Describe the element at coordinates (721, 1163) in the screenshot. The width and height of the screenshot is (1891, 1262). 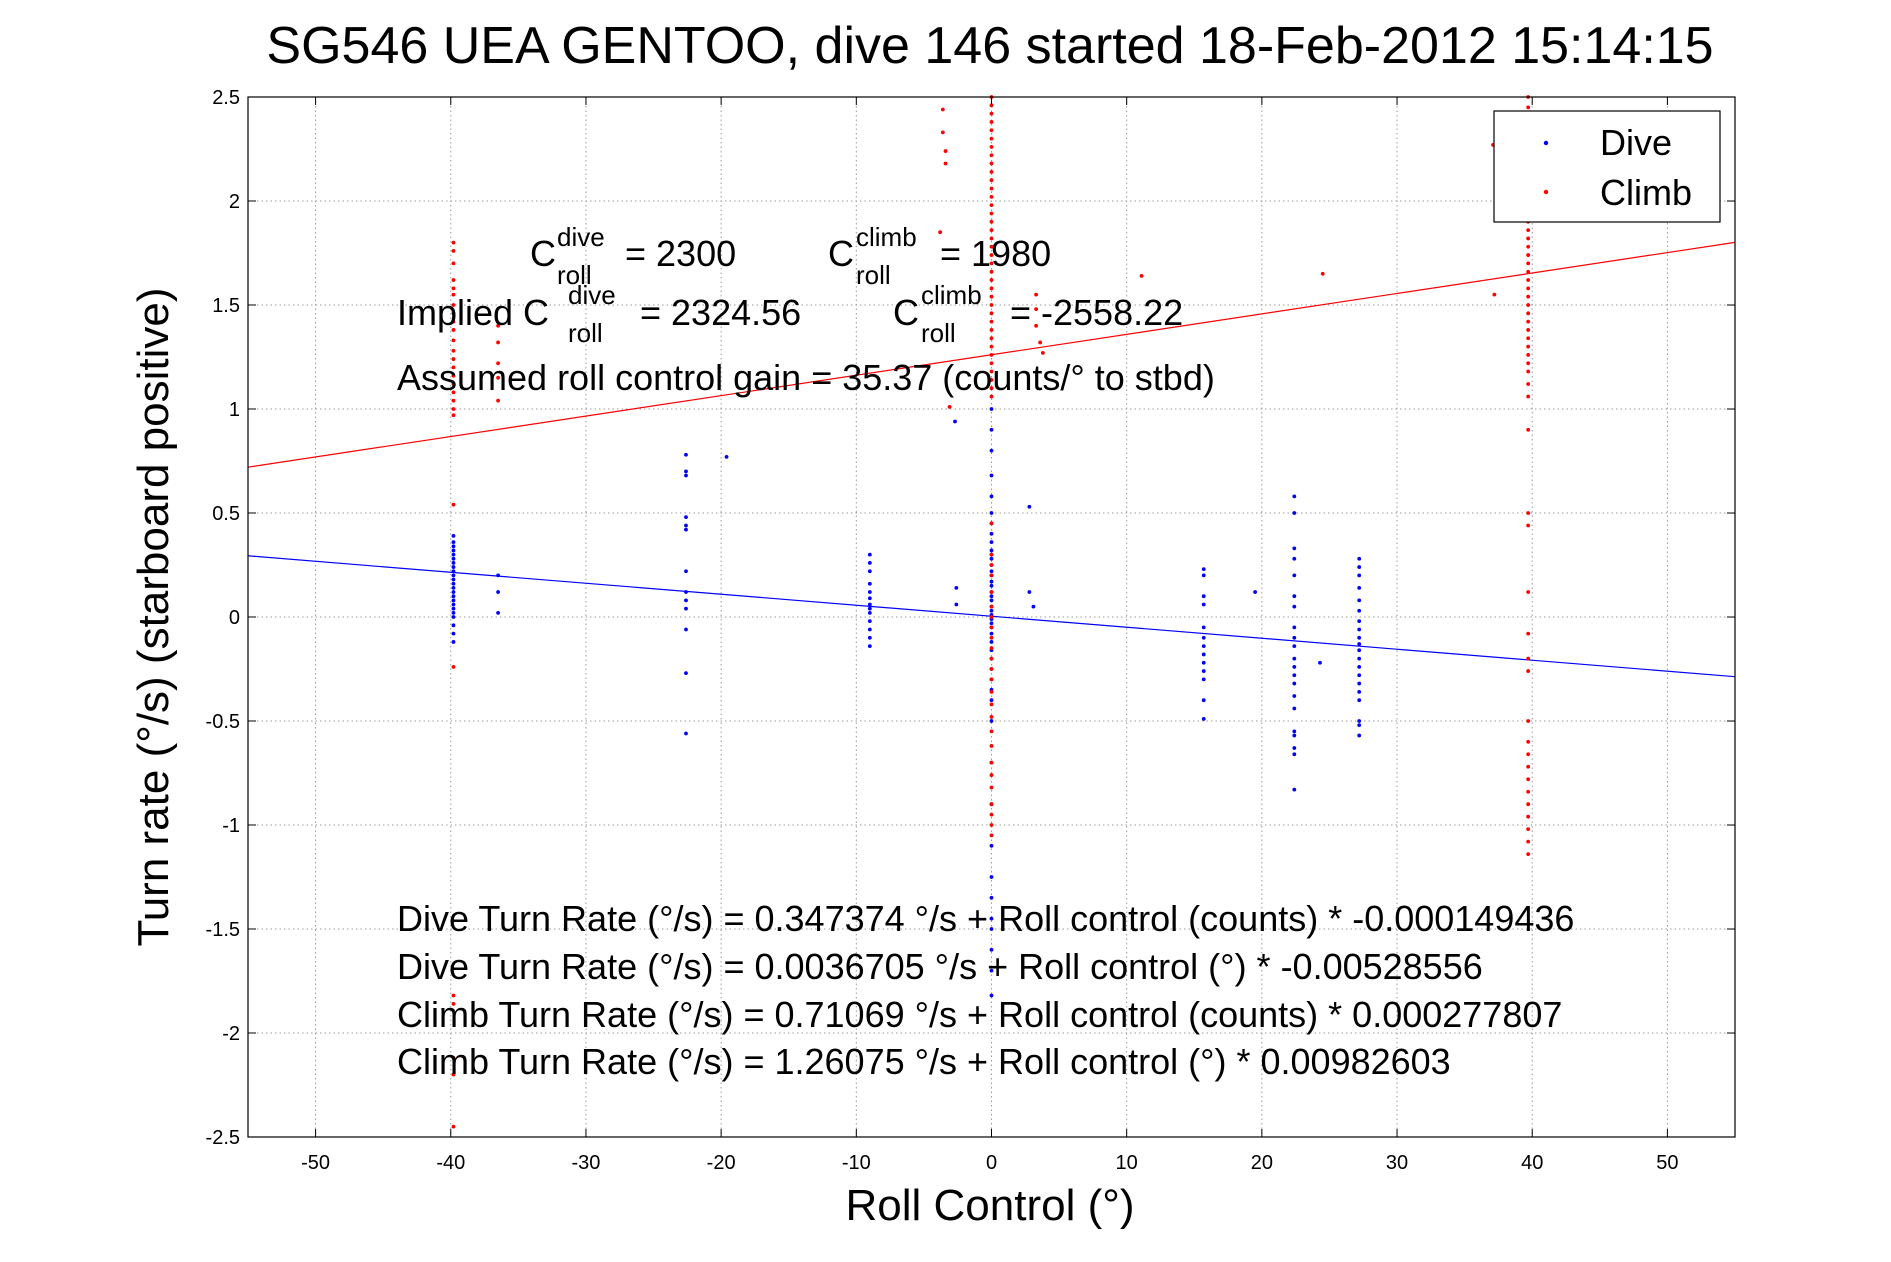
I see `x-tick-label: -20` at that location.